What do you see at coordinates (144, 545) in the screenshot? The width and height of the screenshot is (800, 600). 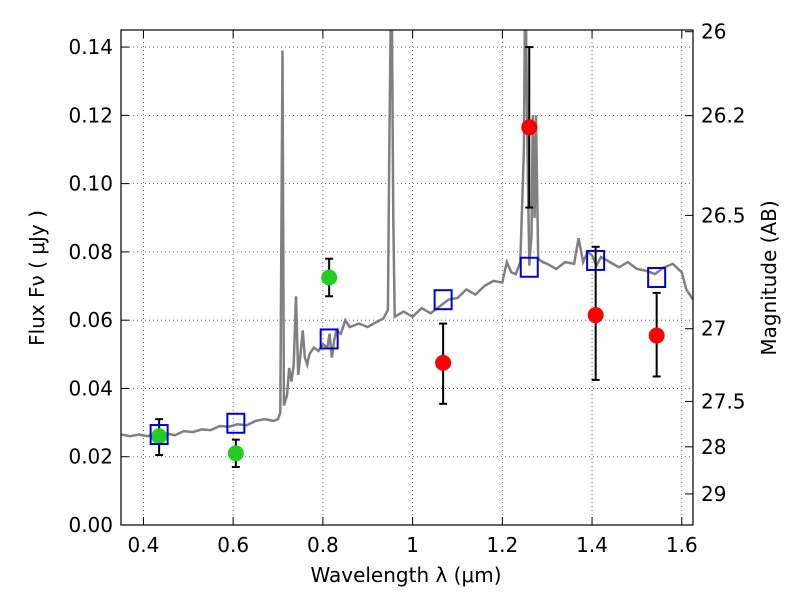 I see `x-tick-label: 0.4` at bounding box center [144, 545].